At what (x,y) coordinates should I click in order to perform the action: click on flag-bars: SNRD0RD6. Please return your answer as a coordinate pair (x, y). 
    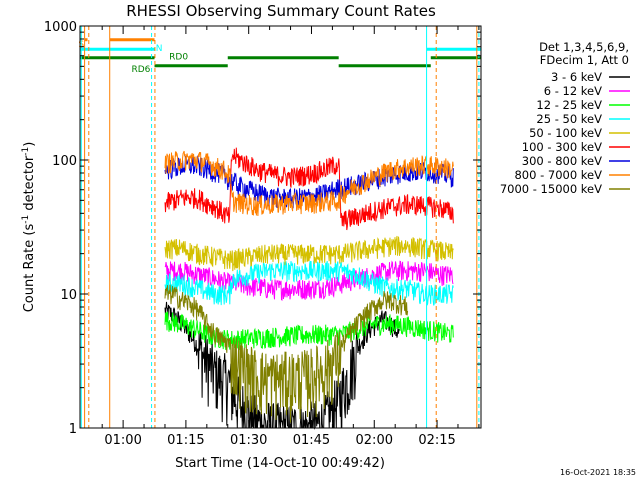
    Looking at the image, I should click on (279, 56).